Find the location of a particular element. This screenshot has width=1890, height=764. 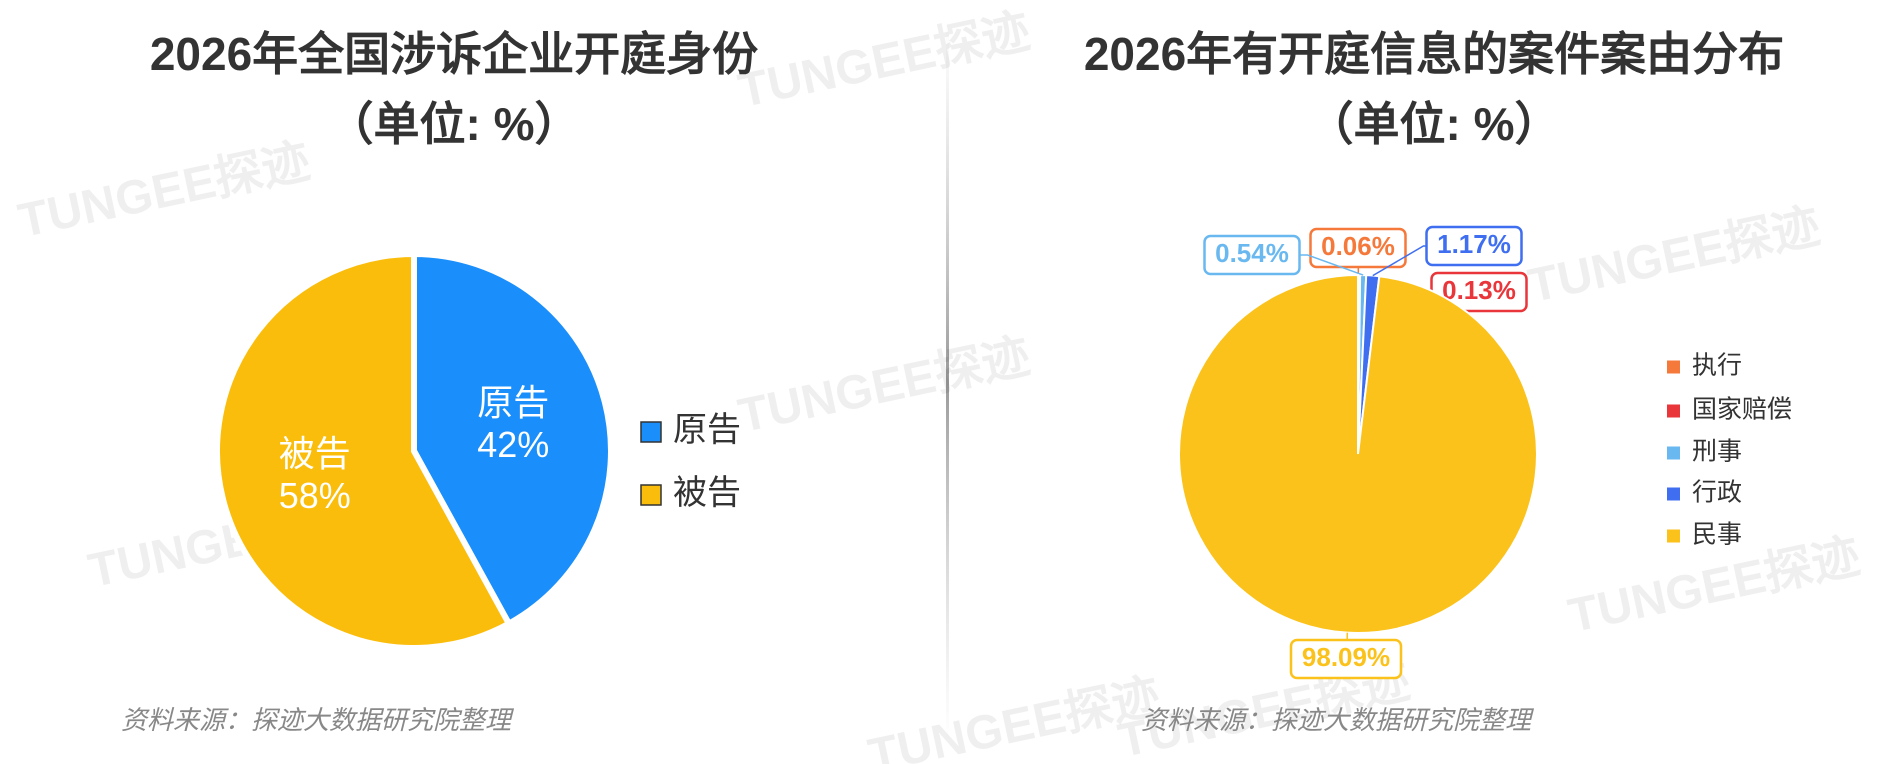

legend-label: 刑事 is located at coordinates (1717, 452).